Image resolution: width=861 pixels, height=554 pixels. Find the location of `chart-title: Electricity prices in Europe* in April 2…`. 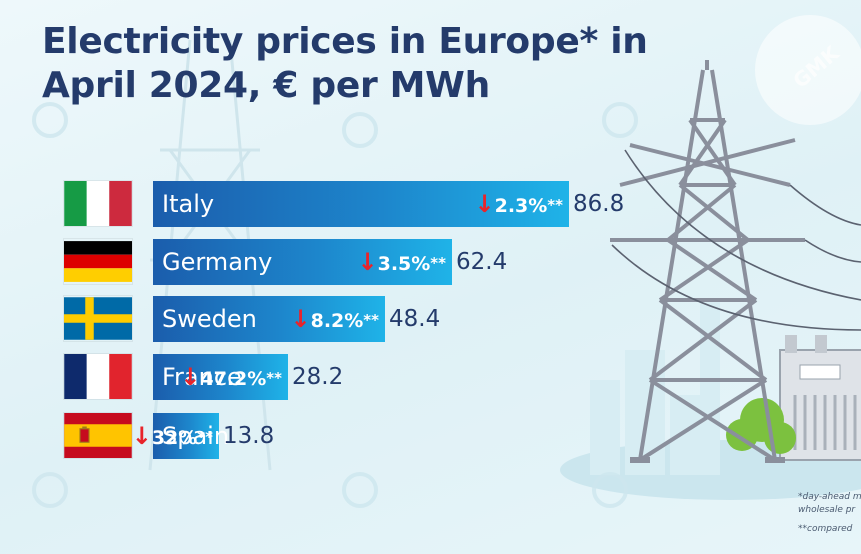

chart-title: Electricity prices in Europe* in April 2… is located at coordinates (352, 64).